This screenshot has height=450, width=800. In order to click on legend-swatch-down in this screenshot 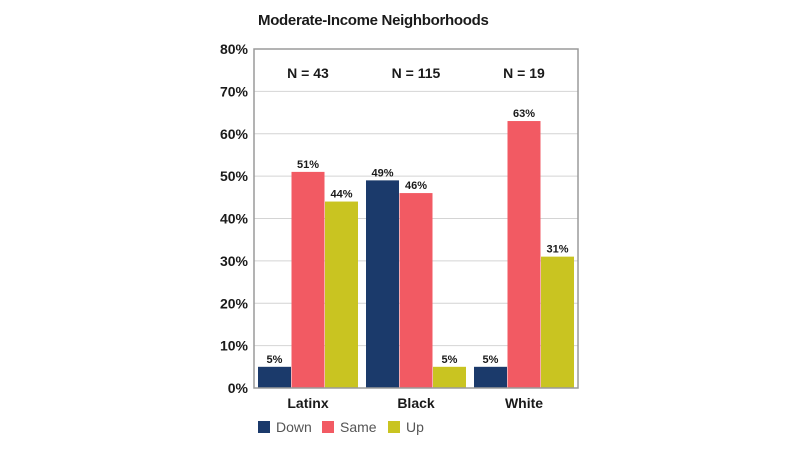, I will do `click(264, 427)`.